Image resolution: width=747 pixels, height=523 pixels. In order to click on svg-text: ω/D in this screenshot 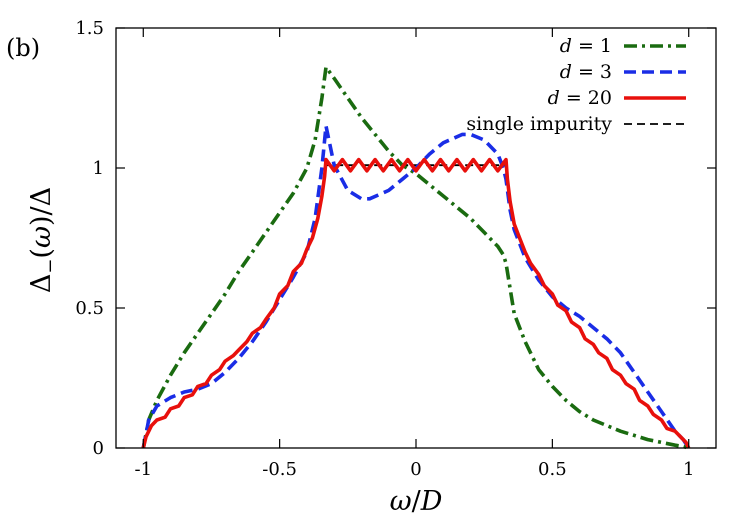, I will do `click(416, 501)`.